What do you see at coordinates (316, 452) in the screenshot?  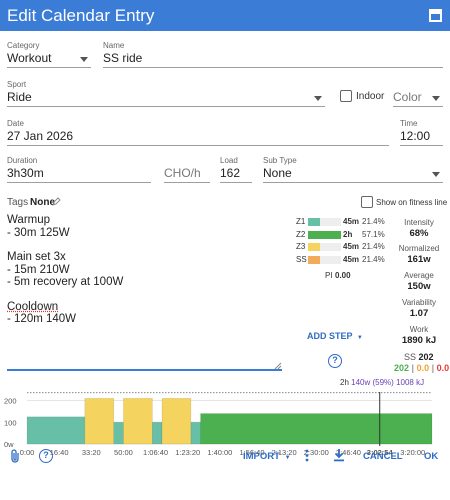 I see `x-tick-label: 2:30:00` at bounding box center [316, 452].